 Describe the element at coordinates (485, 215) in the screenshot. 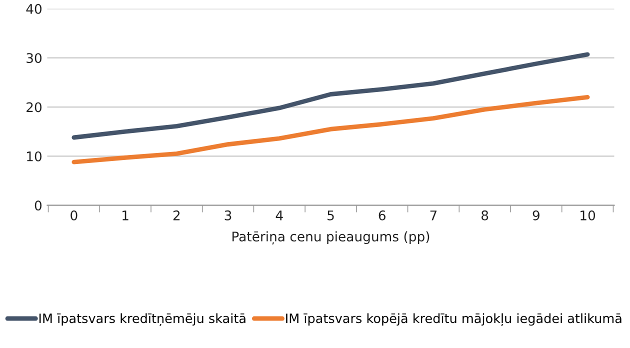

I see `x-tick-label: 8` at that location.